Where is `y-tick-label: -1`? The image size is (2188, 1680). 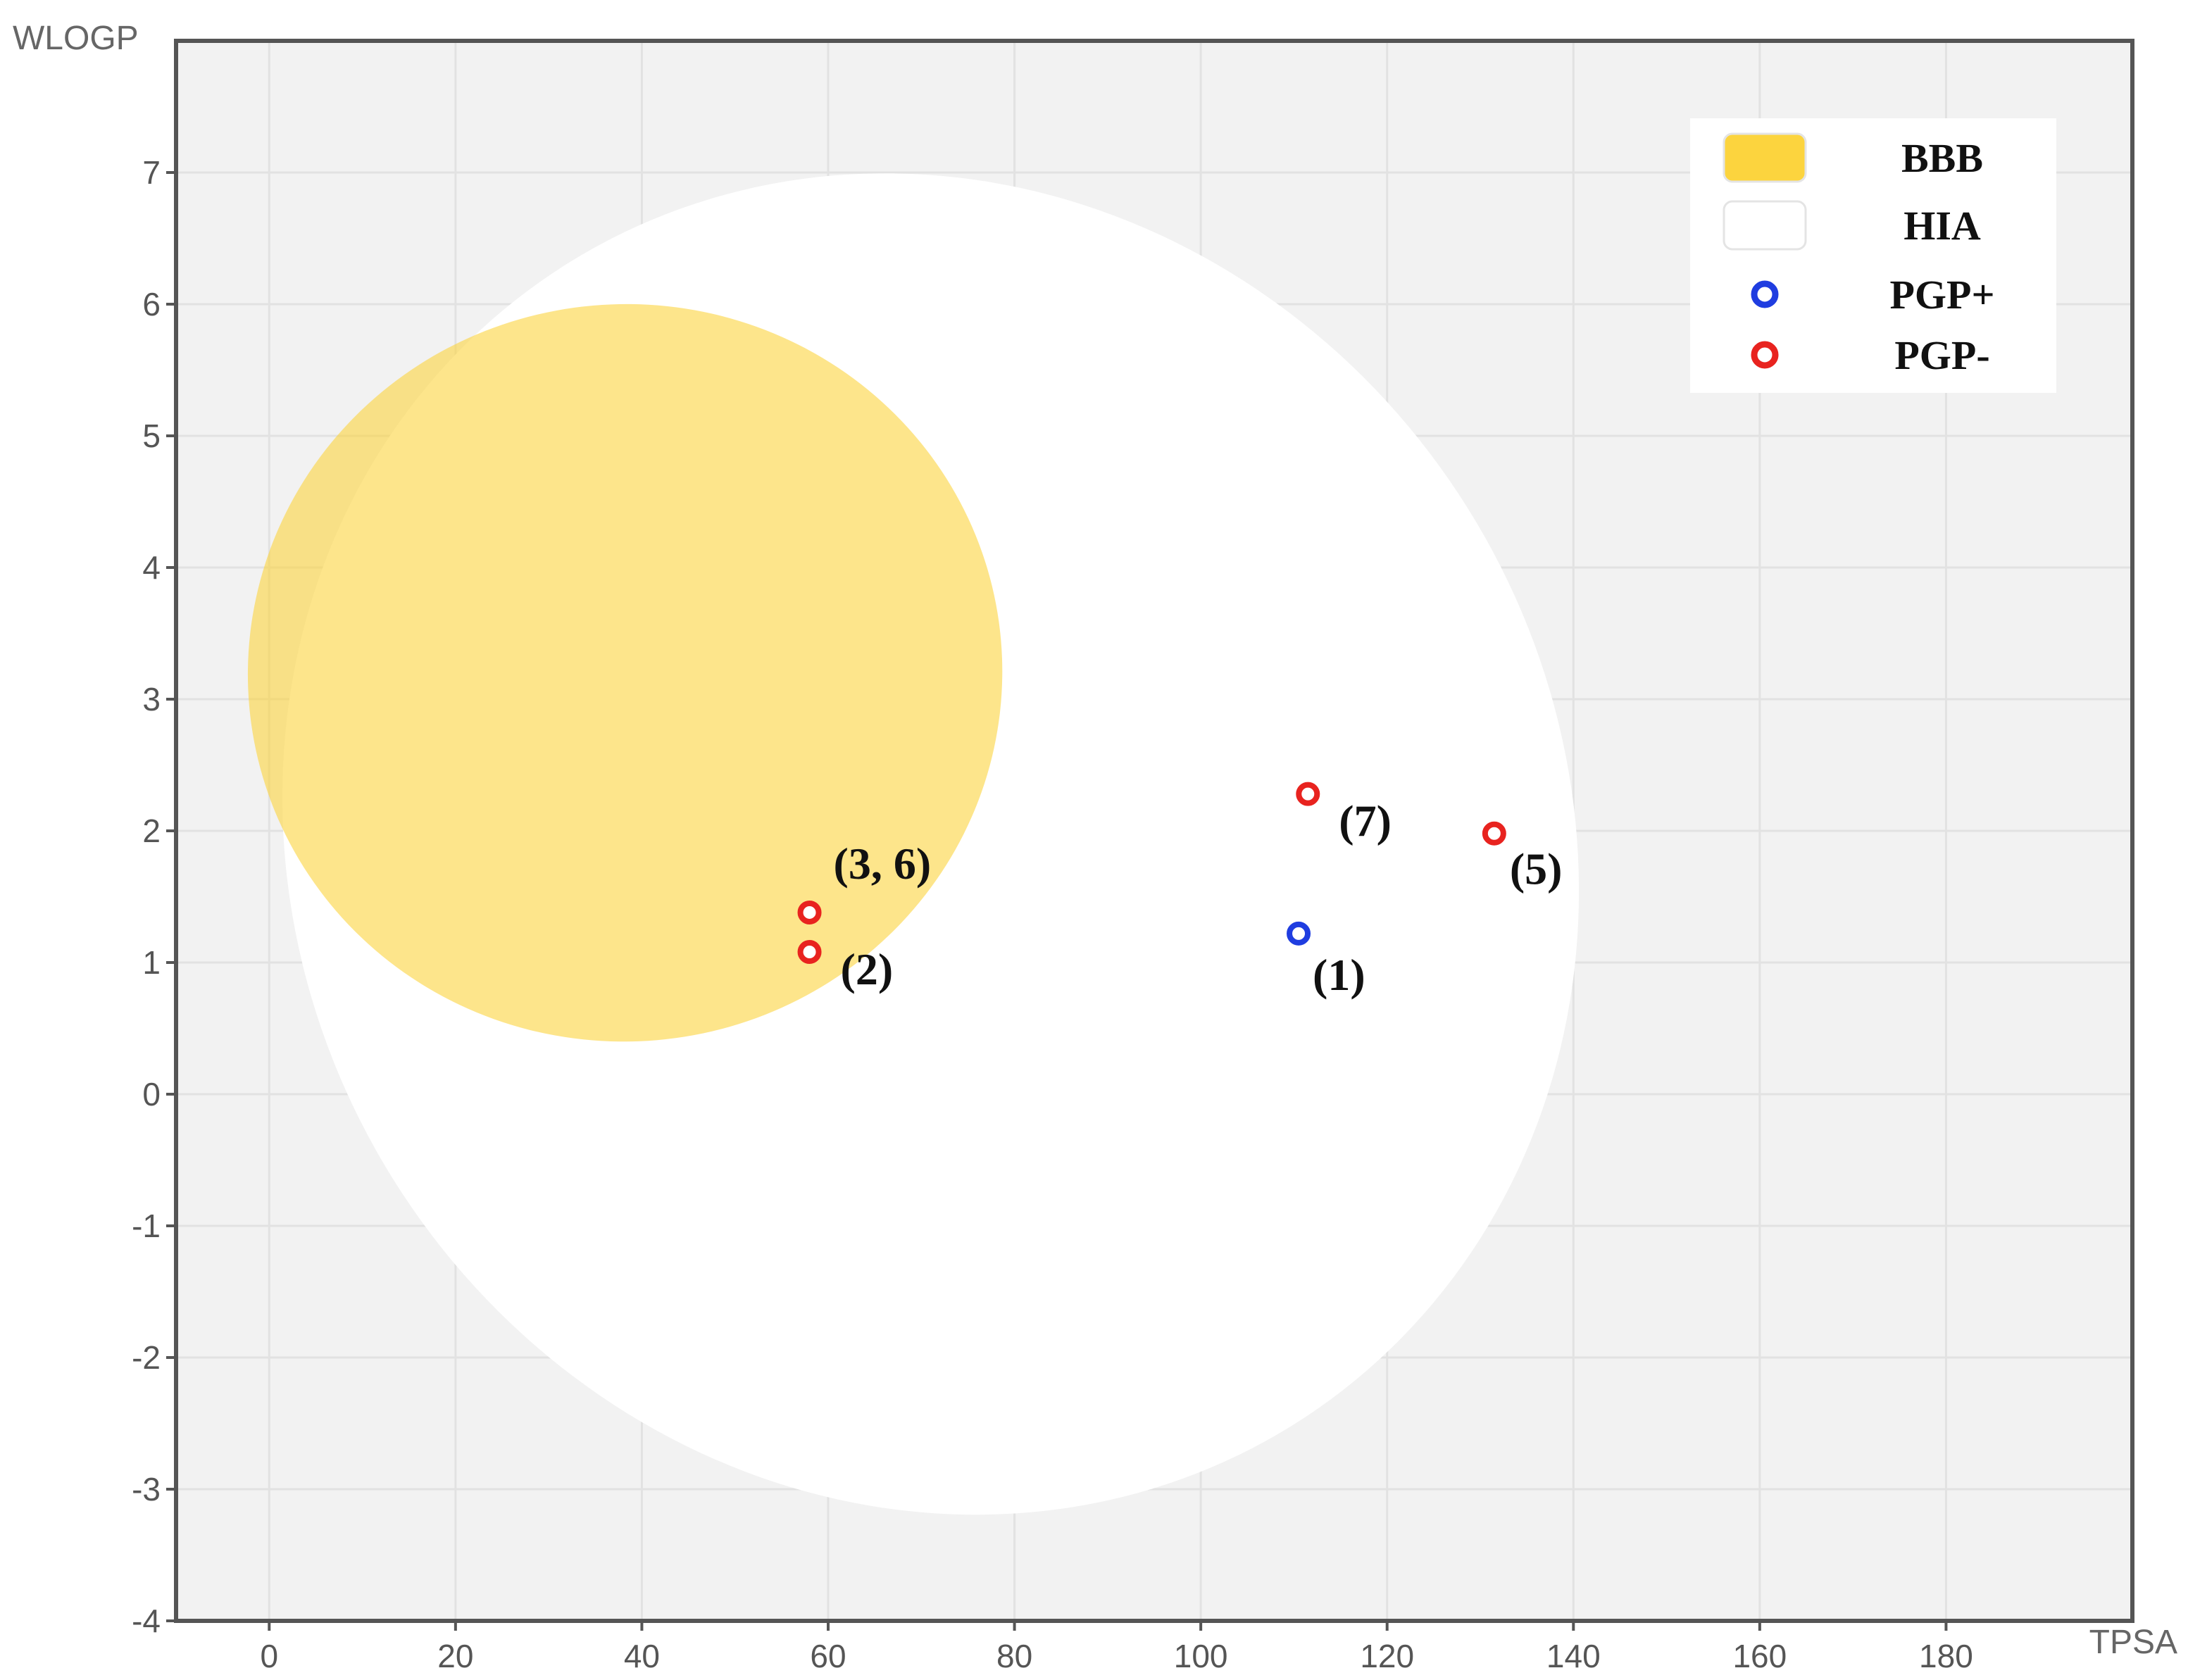 y-tick-label: -1 is located at coordinates (146, 1226).